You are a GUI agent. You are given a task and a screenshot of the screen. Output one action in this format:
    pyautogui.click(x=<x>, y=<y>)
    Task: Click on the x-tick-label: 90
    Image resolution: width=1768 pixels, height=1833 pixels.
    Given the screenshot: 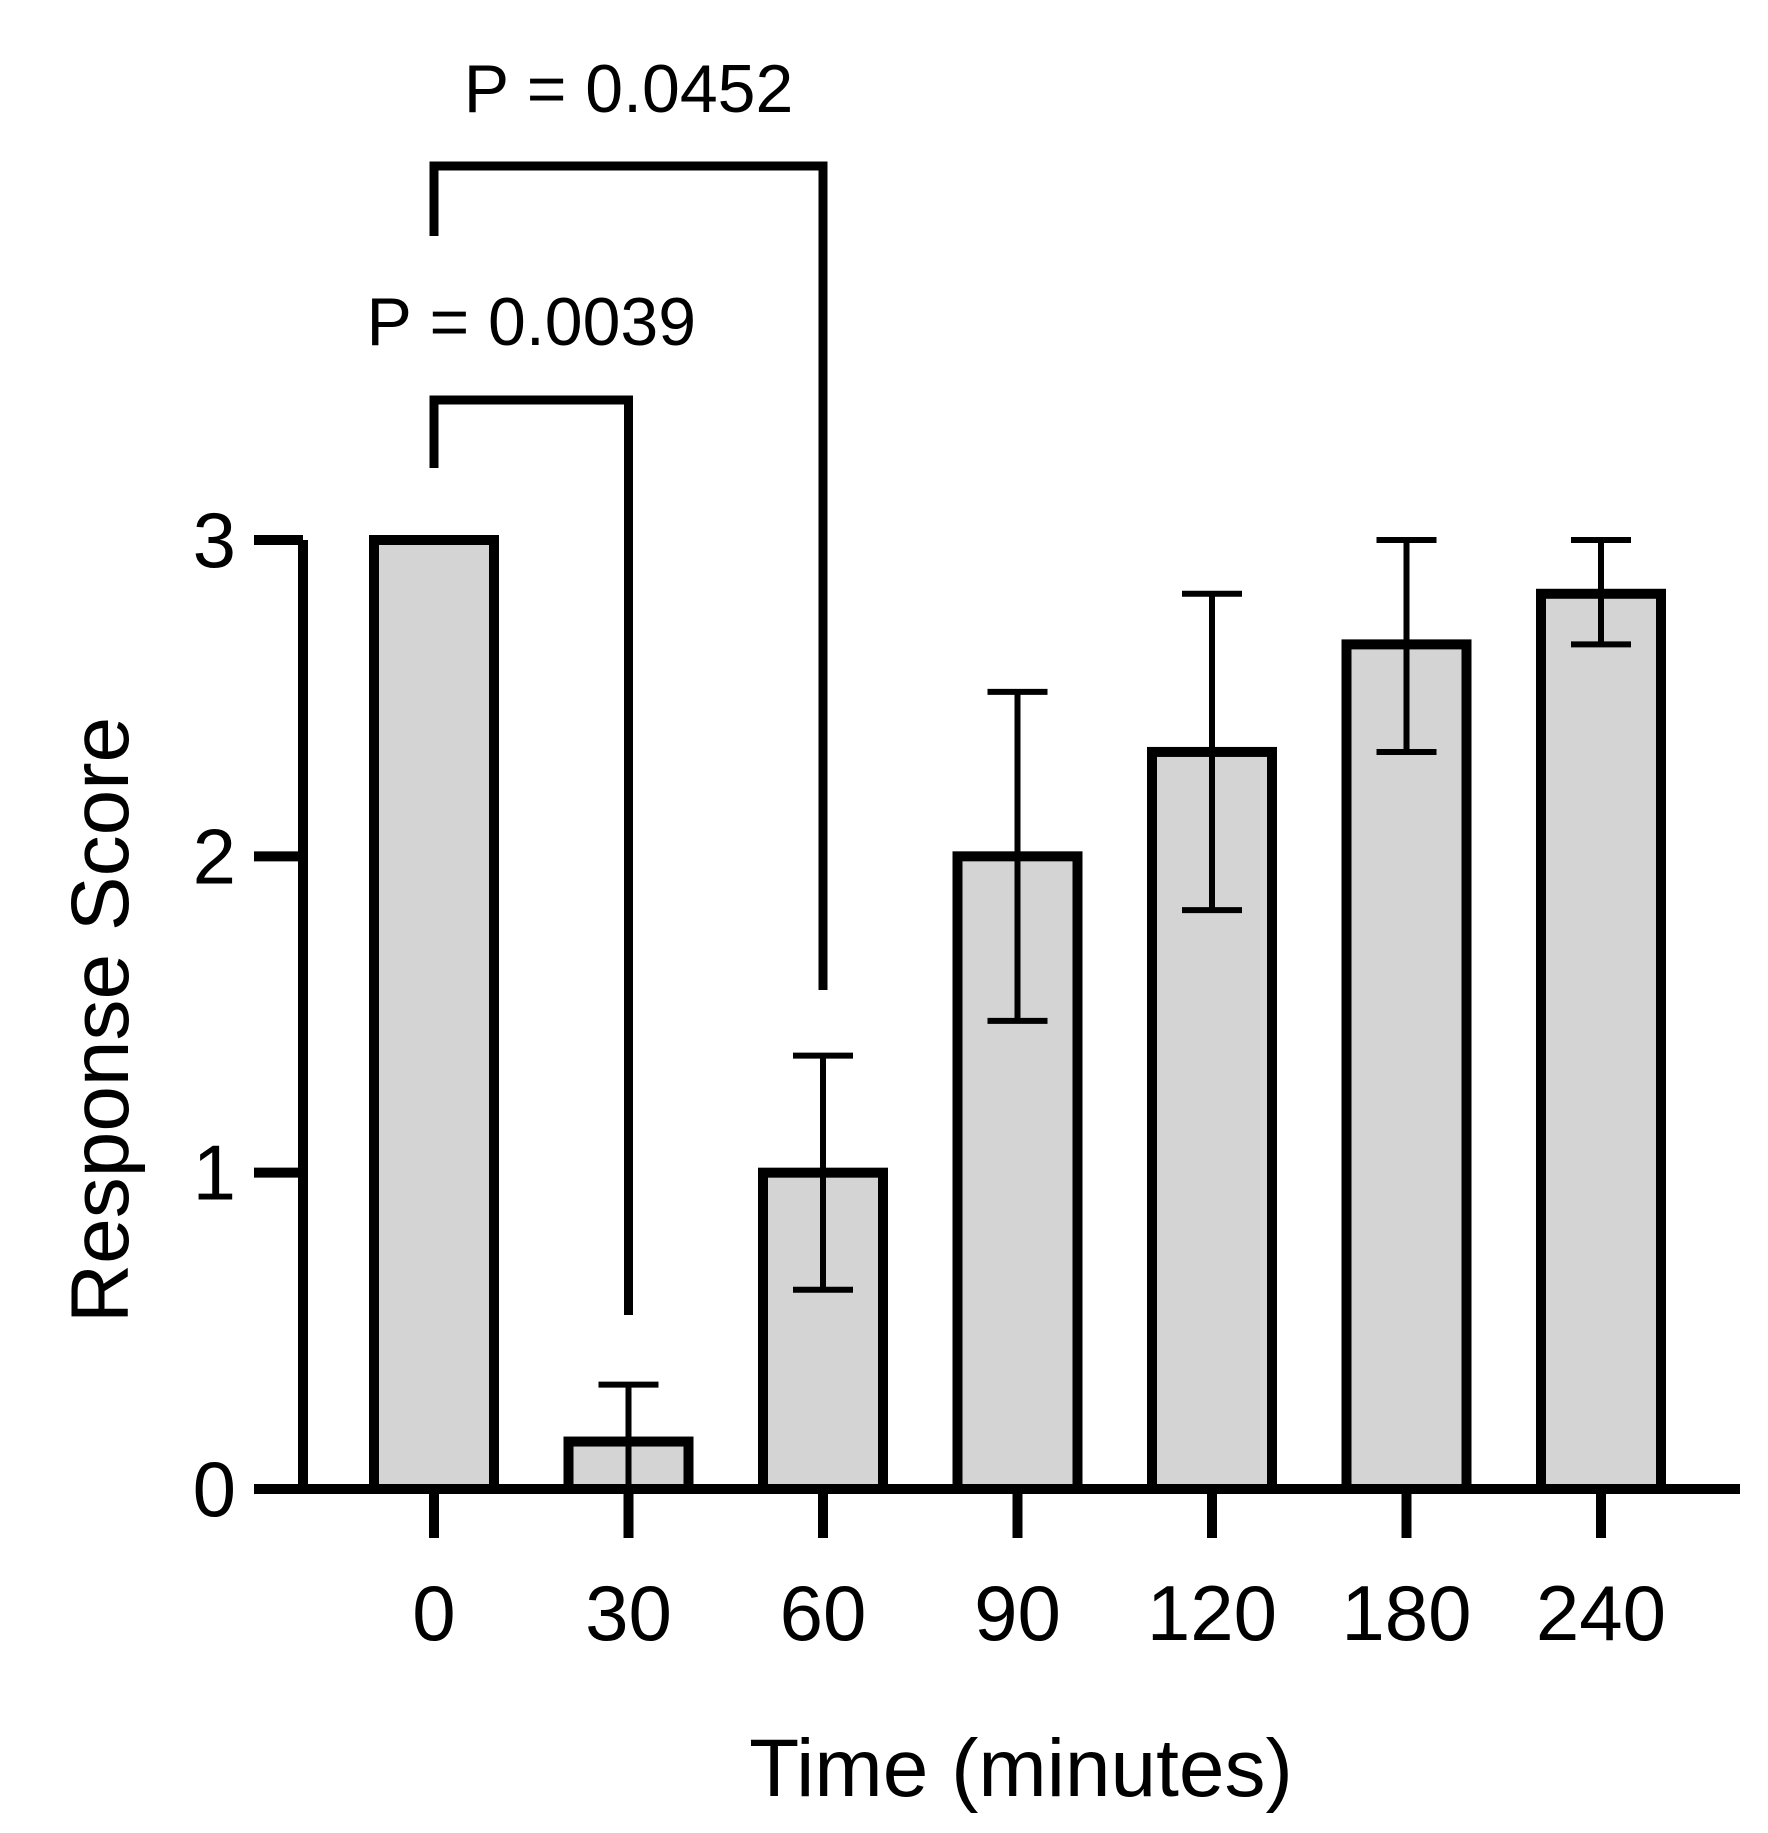 What is the action you would take?
    pyautogui.click(x=1017, y=1613)
    